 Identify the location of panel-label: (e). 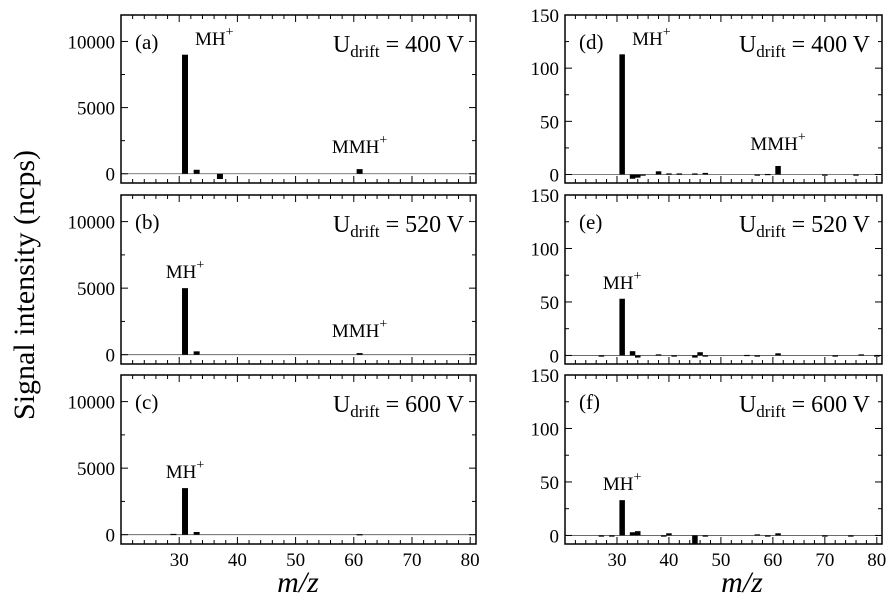
(590, 222).